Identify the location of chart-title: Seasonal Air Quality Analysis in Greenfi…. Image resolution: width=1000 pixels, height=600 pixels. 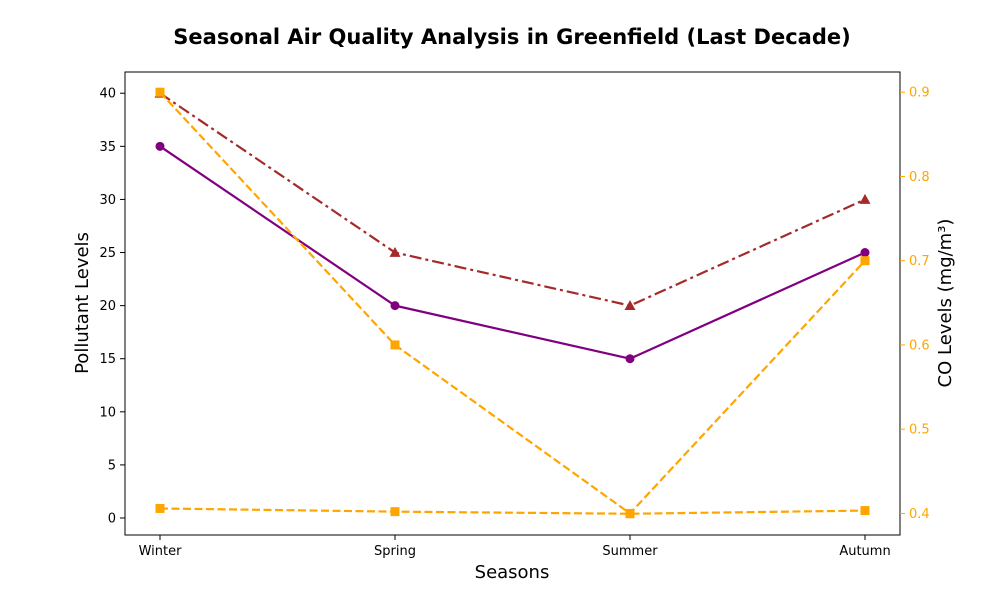
(511, 37).